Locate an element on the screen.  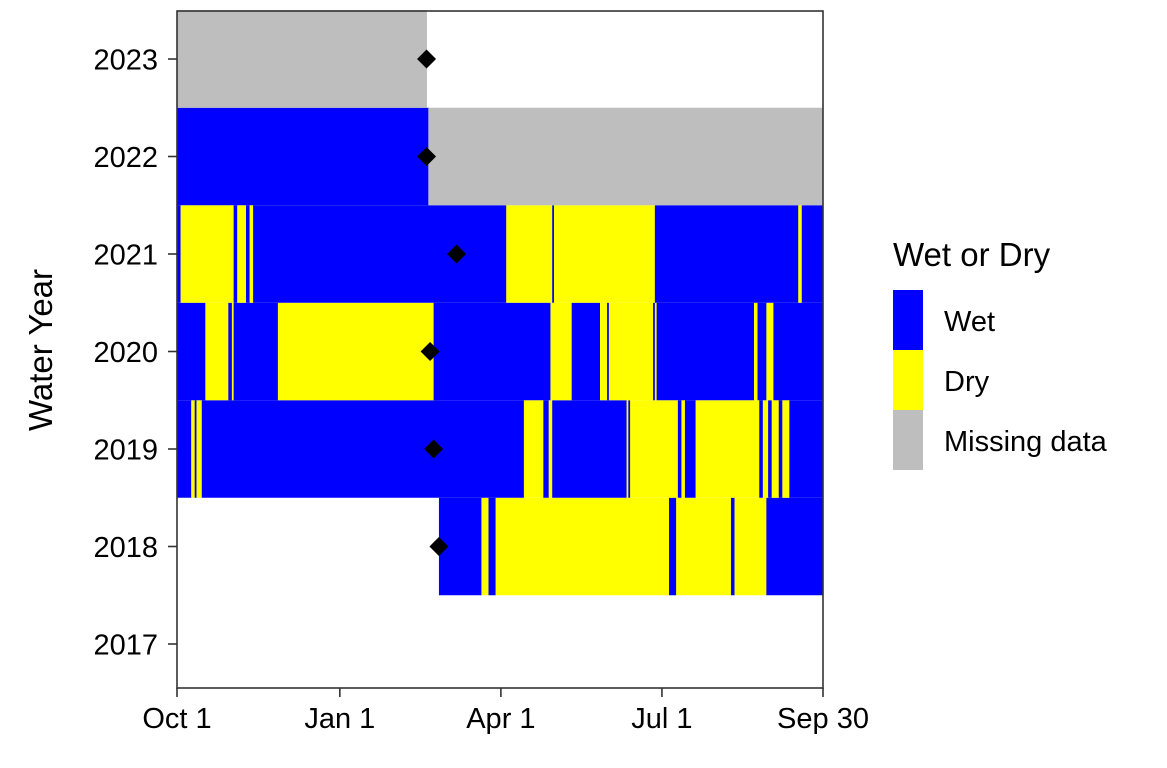
y-tick-label-2018: 2018 is located at coordinates (125, 548).